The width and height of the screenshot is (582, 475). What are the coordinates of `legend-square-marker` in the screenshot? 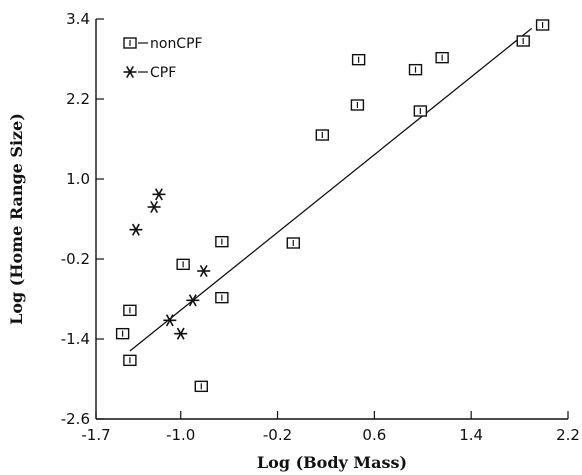 It's located at (130, 43).